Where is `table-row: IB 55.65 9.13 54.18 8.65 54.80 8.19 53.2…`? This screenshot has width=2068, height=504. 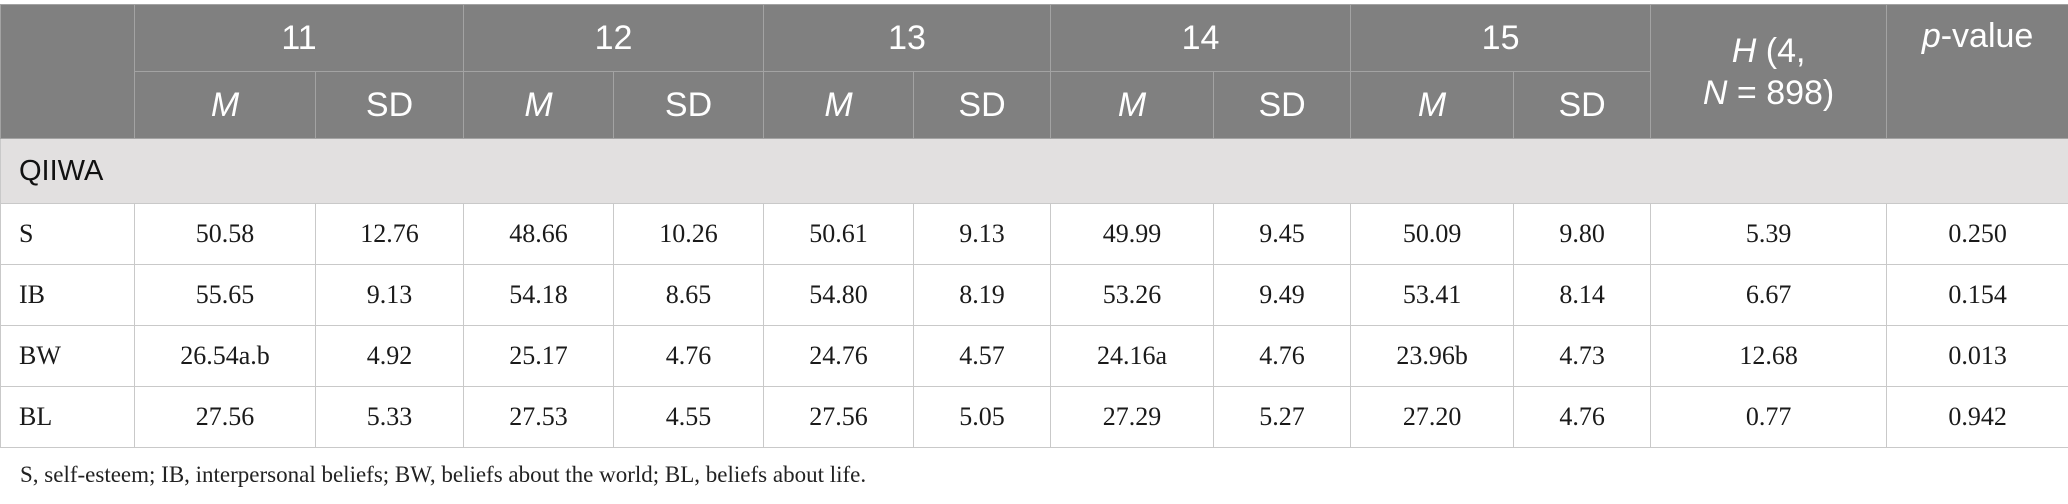
table-row: IB 55.65 9.13 54.18 8.65 54.80 8.19 53.2… is located at coordinates (1034, 295).